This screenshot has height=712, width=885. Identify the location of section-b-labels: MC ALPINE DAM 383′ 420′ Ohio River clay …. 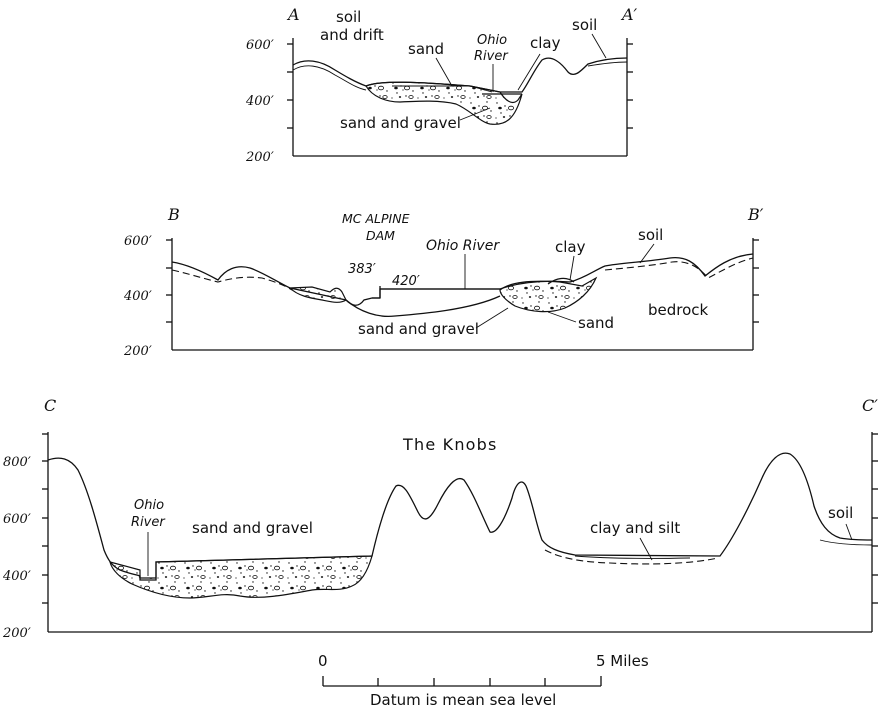
(525, 274).